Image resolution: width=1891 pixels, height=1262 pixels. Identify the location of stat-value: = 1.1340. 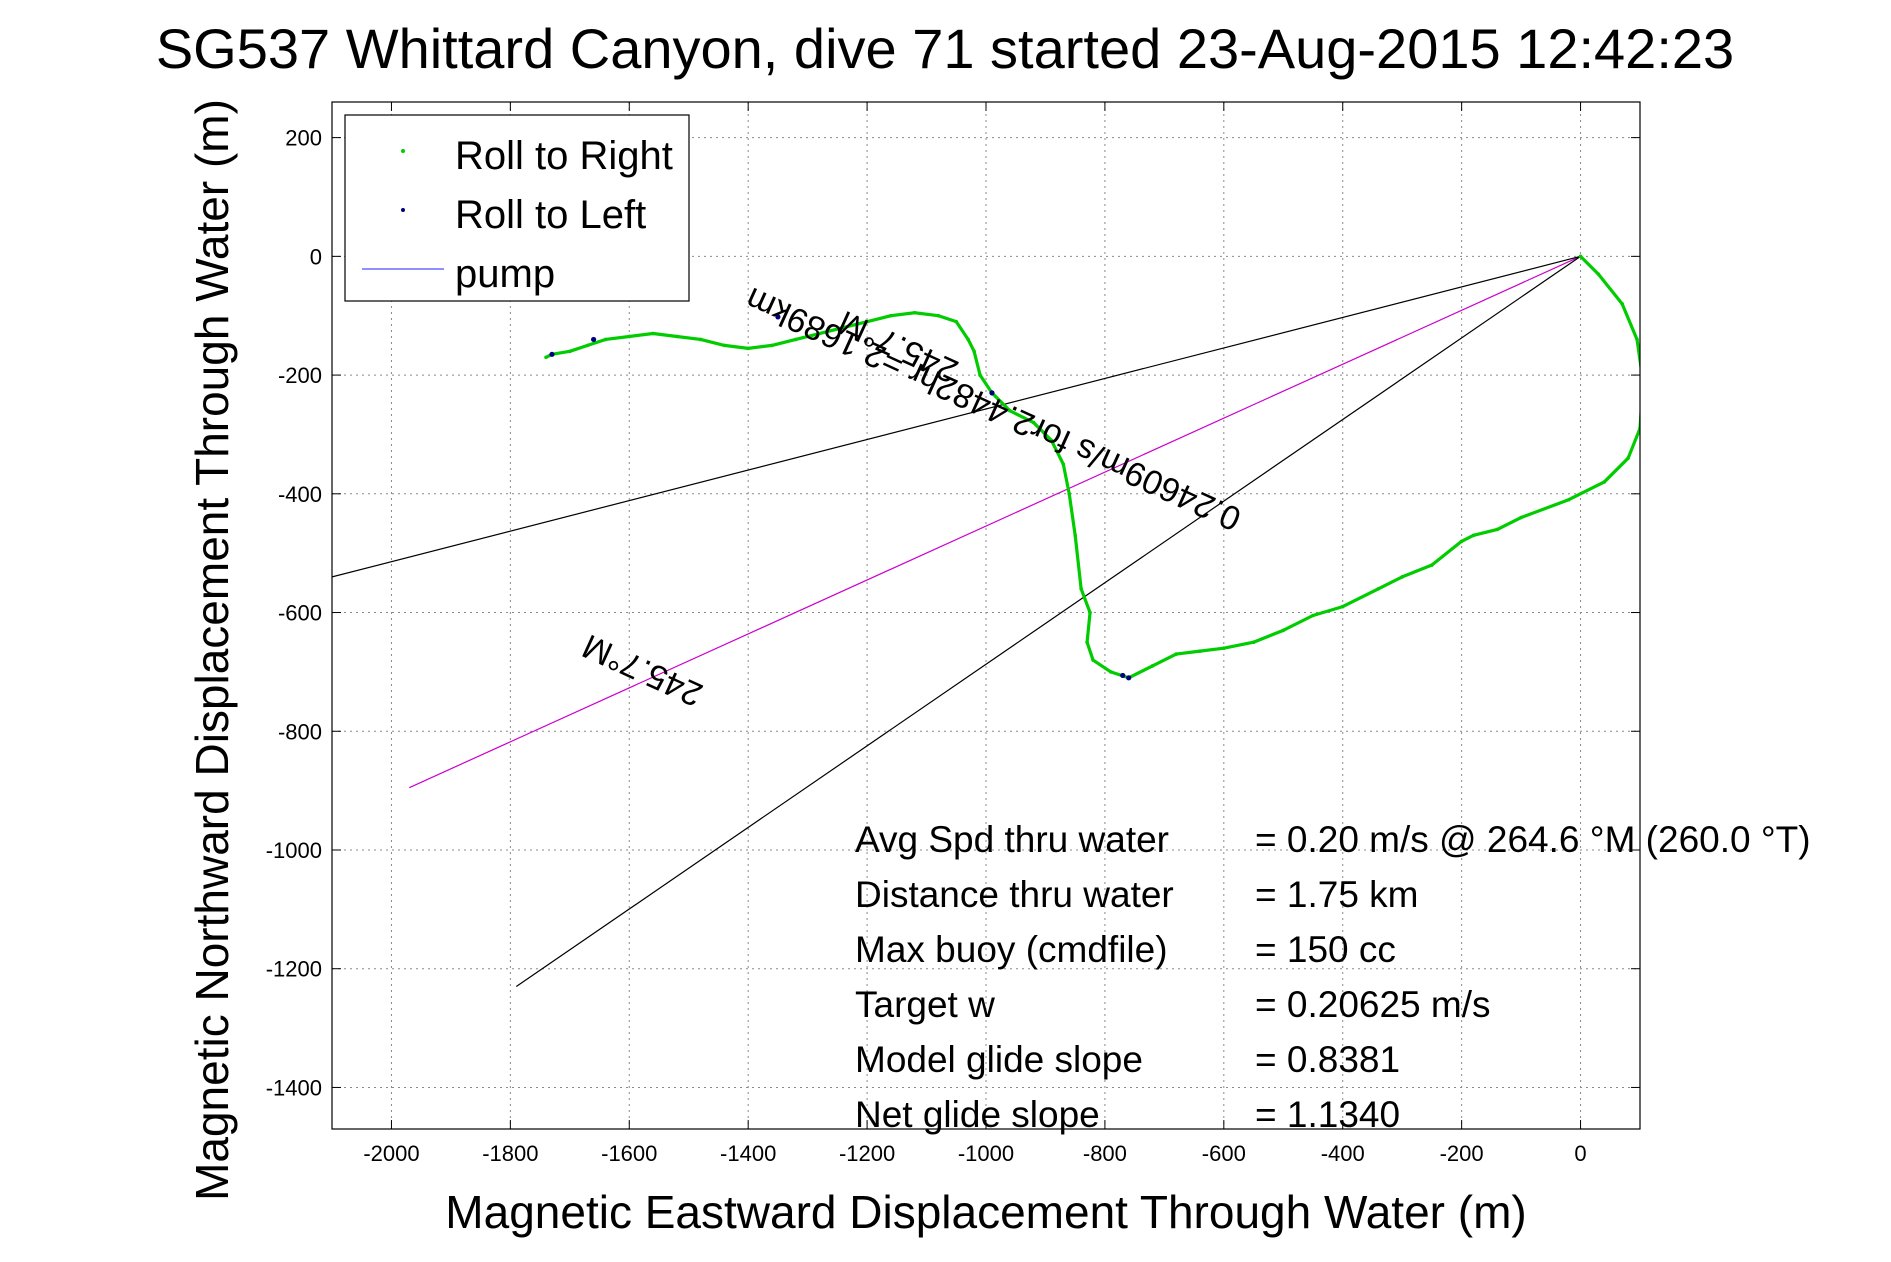
(1327, 1114).